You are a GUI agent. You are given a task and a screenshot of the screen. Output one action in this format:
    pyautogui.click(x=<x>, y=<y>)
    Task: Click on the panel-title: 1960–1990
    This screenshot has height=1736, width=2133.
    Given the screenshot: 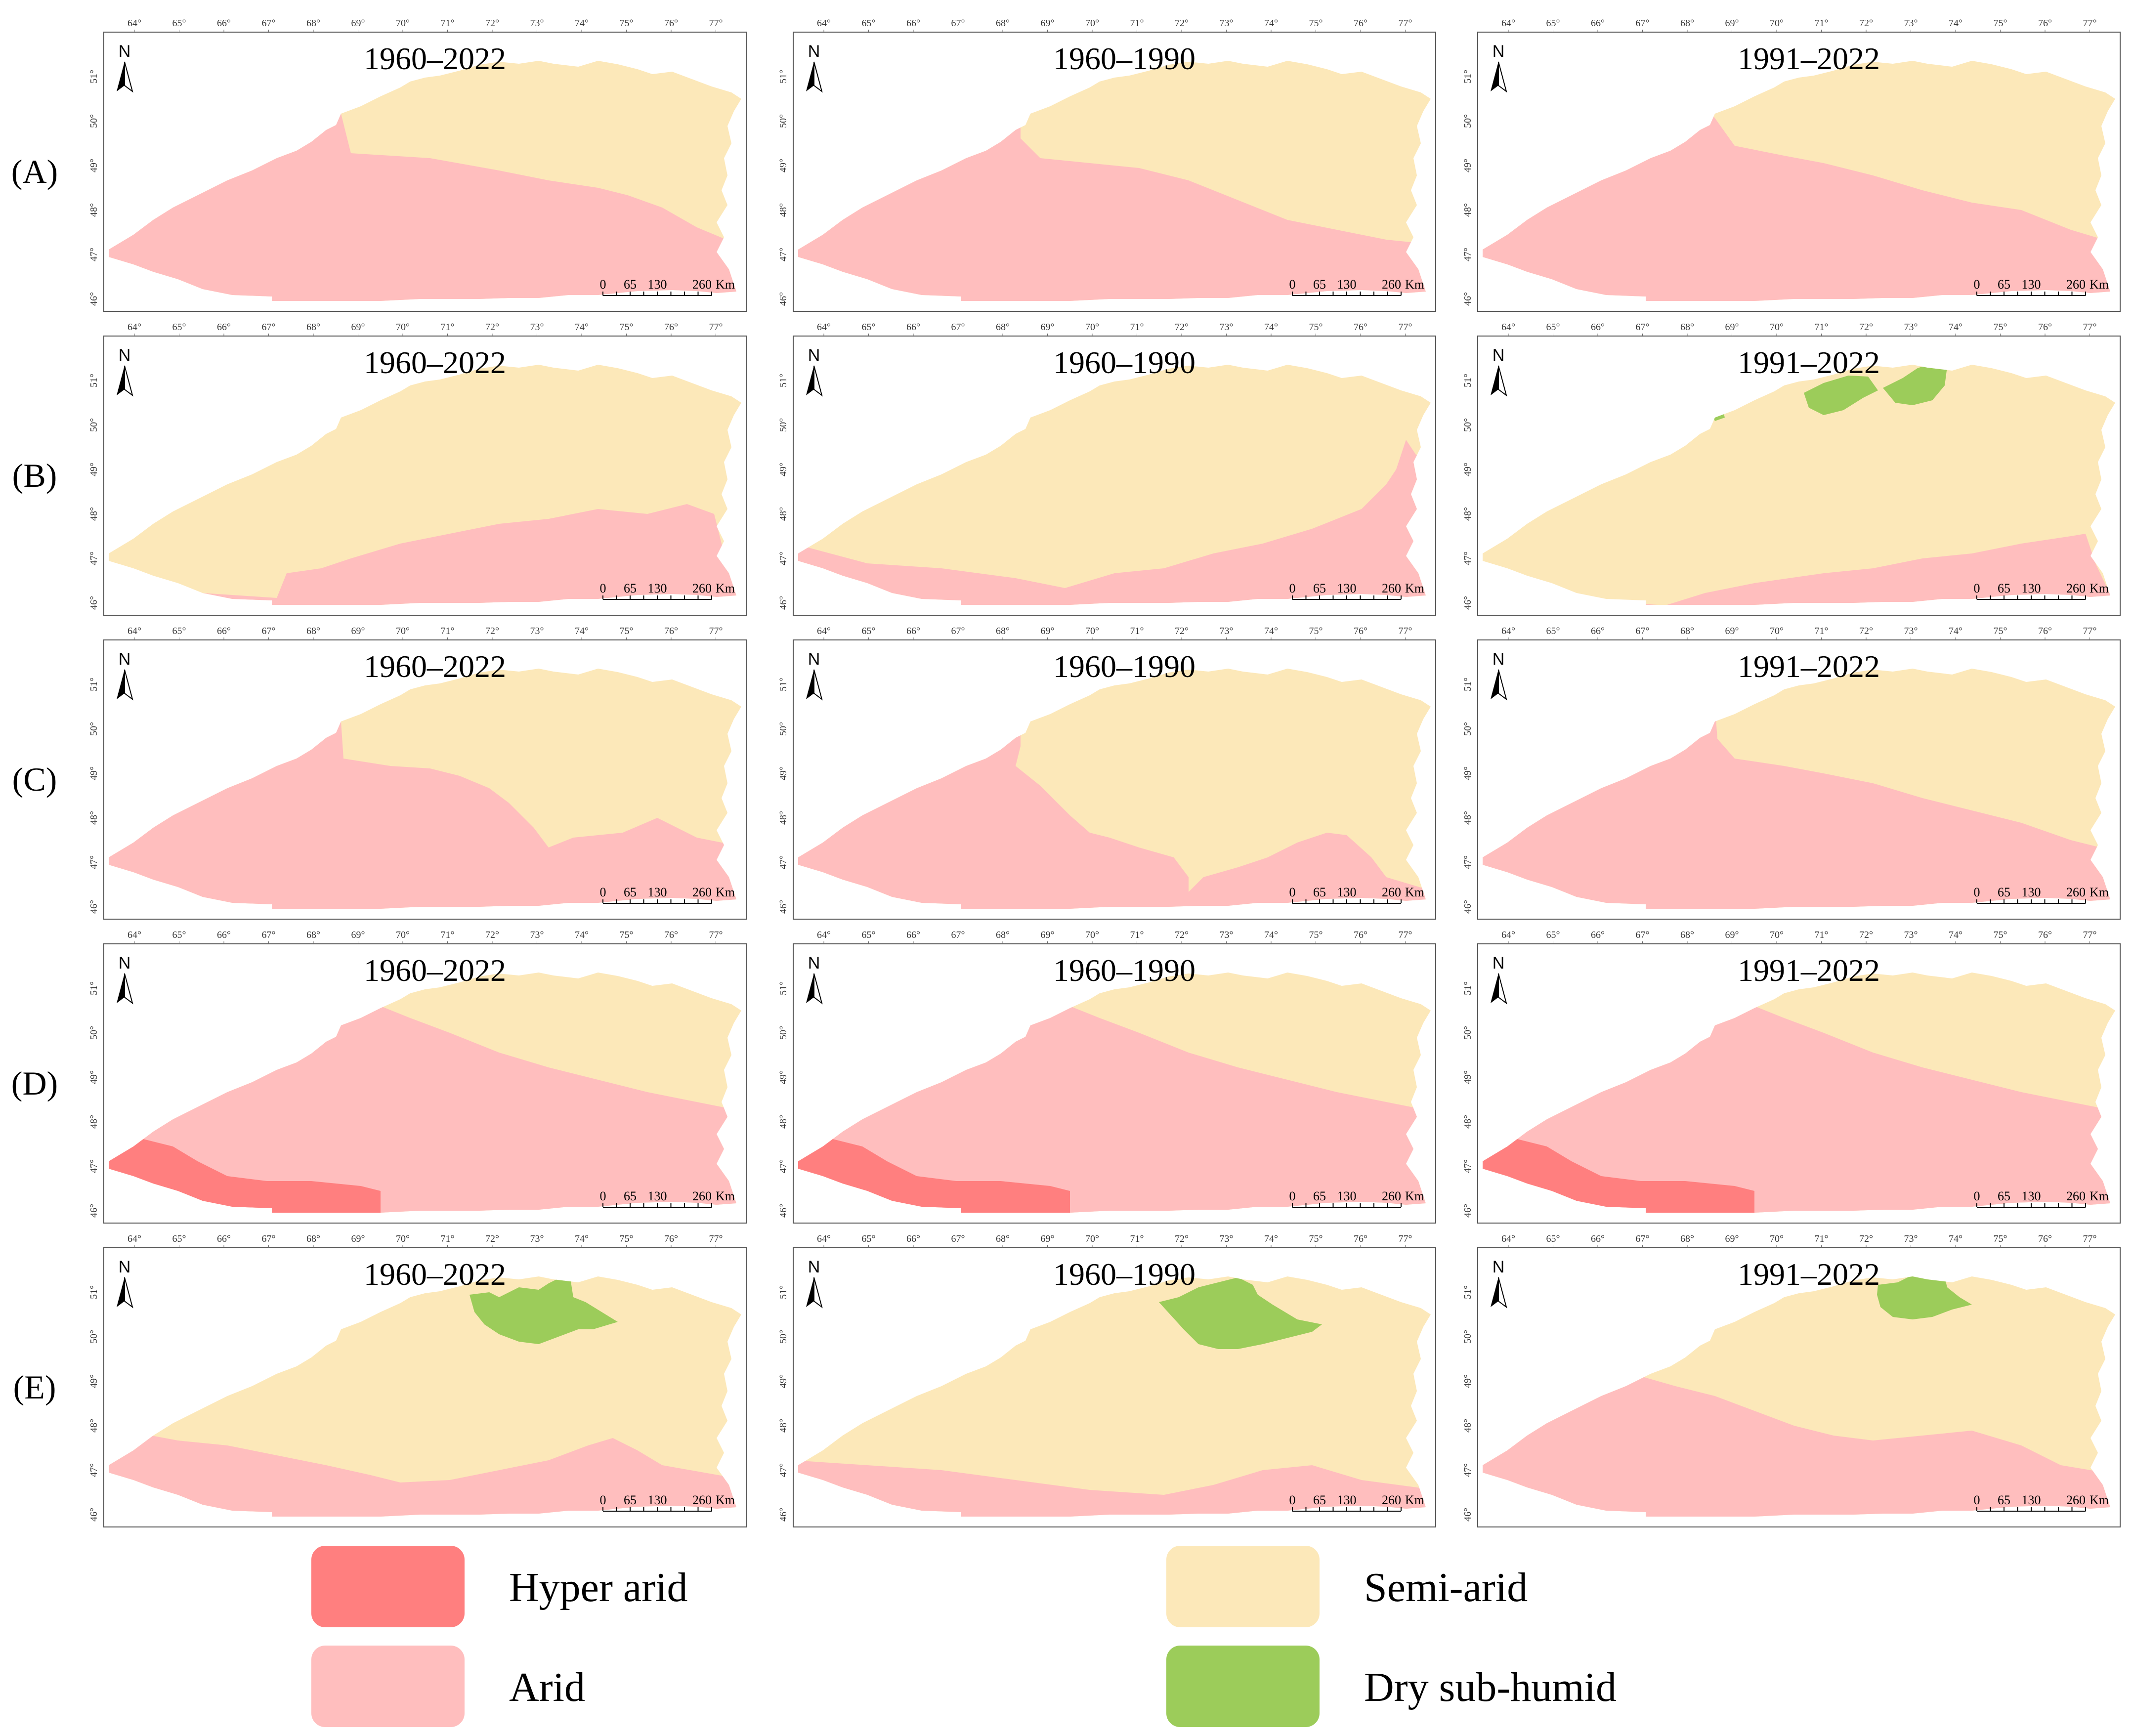 What is the action you would take?
    pyautogui.click(x=1124, y=58)
    